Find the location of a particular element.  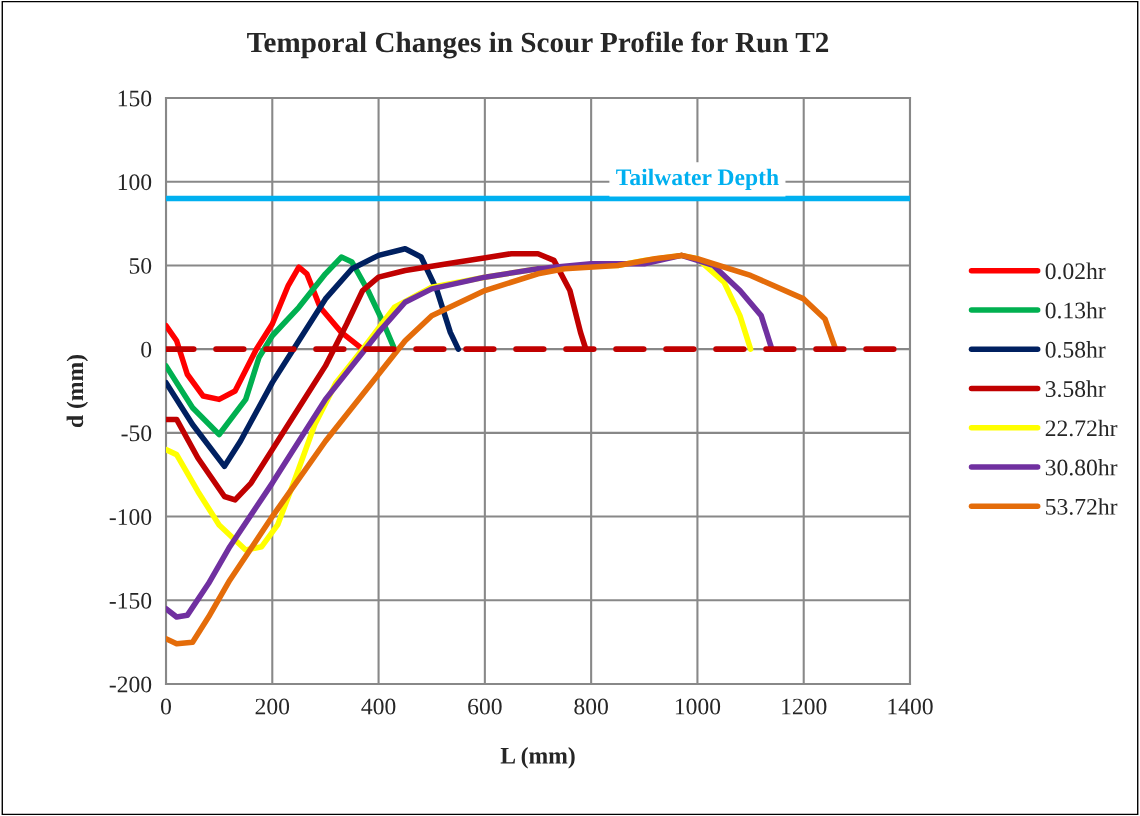

x-tick-label: 200 is located at coordinates (272, 706).